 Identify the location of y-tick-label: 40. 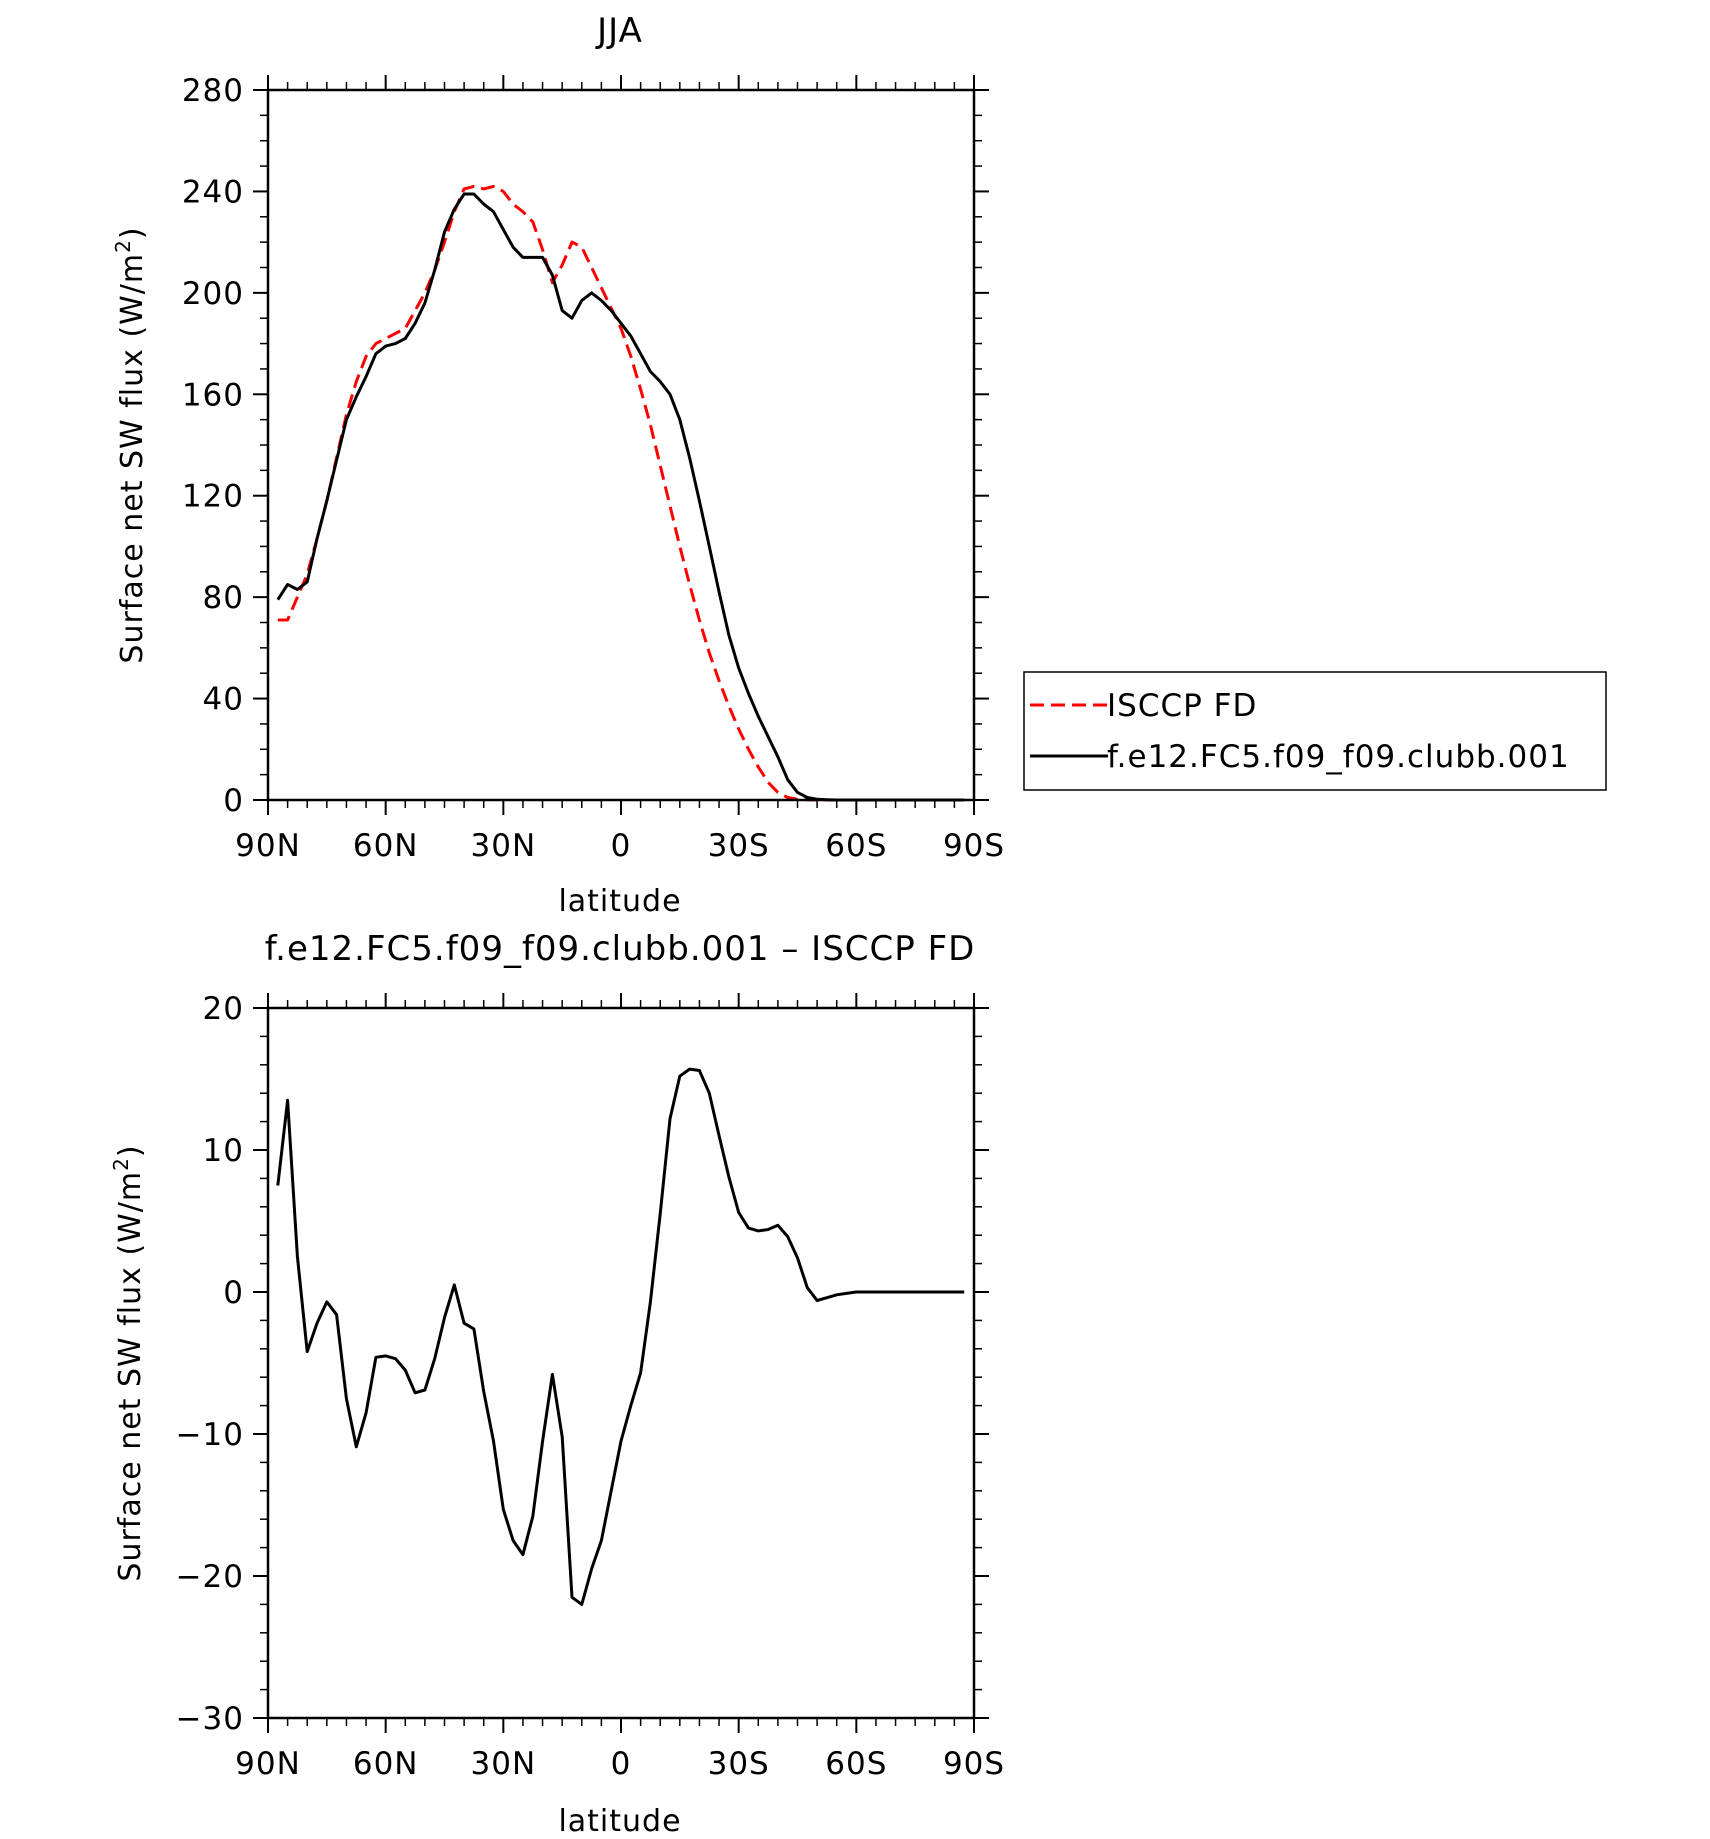
(223, 700).